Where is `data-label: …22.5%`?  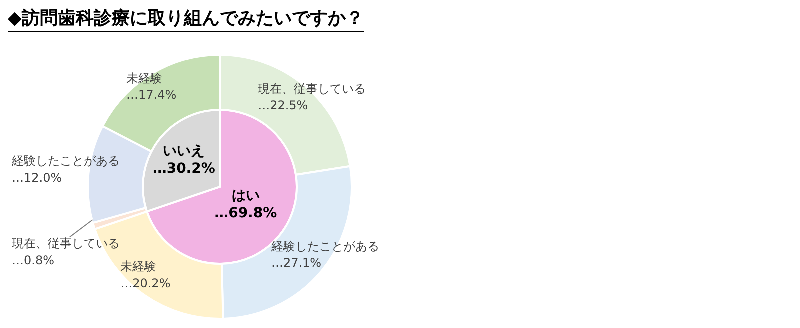 data-label: …22.5% is located at coordinates (283, 105).